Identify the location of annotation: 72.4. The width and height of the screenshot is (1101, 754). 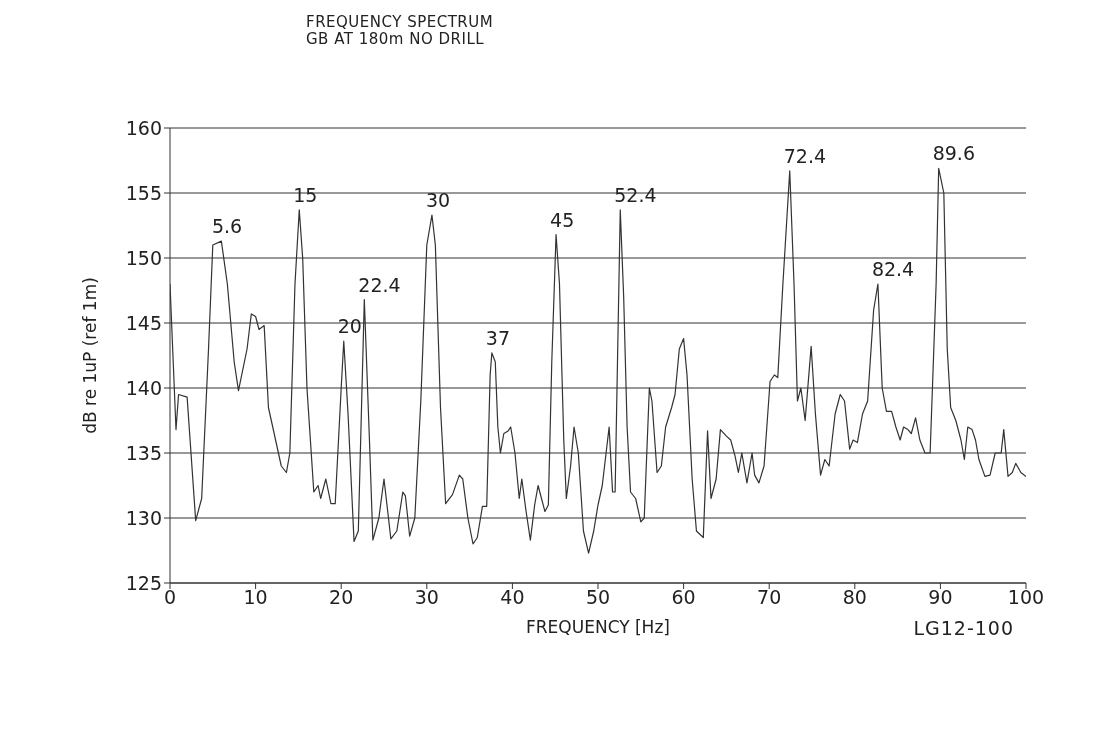
(805, 155).